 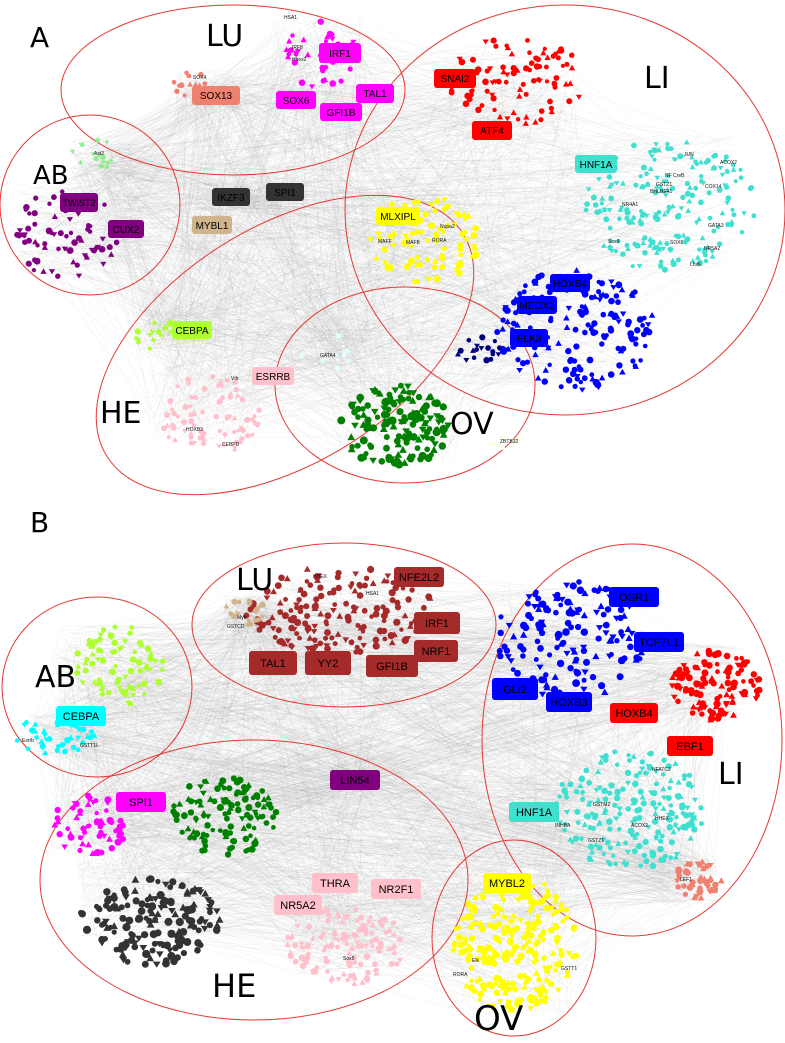 What do you see at coordinates (529, 338) in the screenshot?
I see `tf-node-elk3: ELK3` at bounding box center [529, 338].